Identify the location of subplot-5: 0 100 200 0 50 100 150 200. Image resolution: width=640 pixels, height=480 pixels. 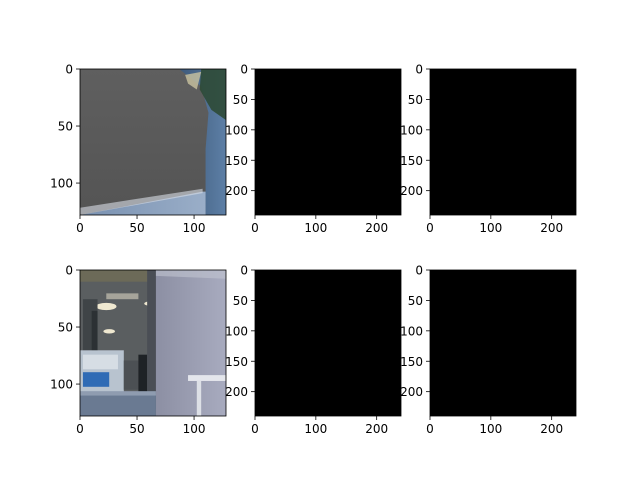
(313, 350).